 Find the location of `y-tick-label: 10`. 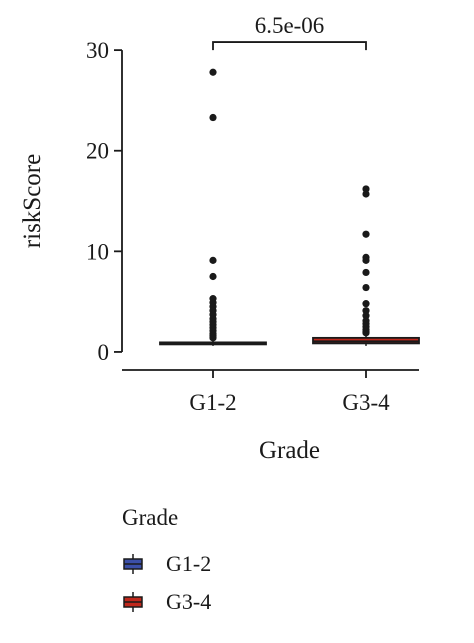

y-tick-label: 10 is located at coordinates (97, 251).